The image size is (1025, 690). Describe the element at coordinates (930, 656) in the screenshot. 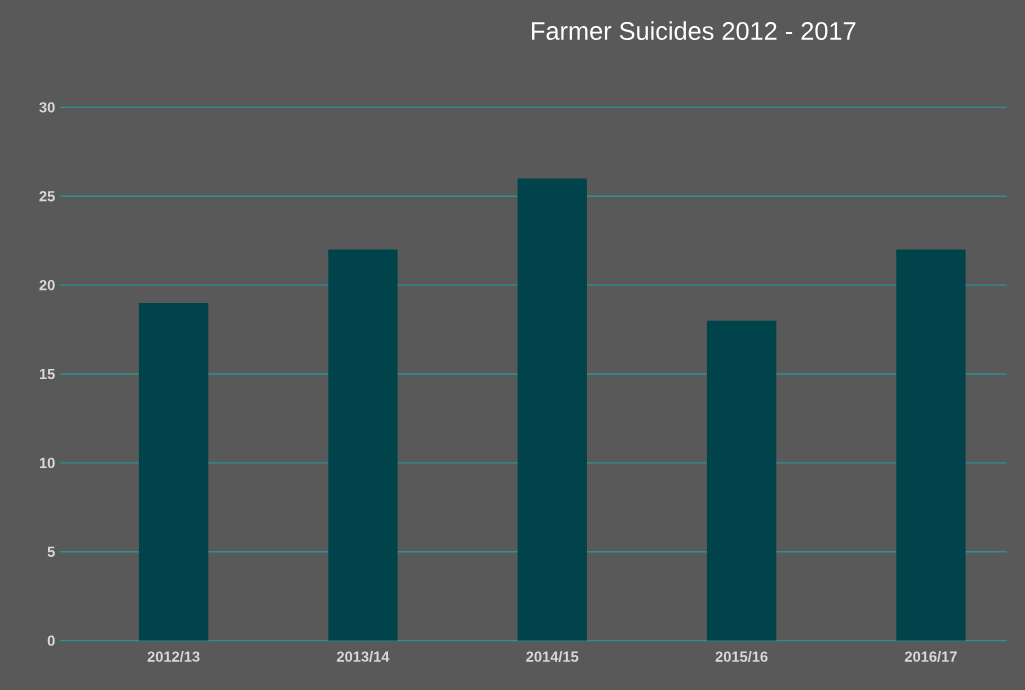

I see `x-tick-label: 2016/17` at that location.